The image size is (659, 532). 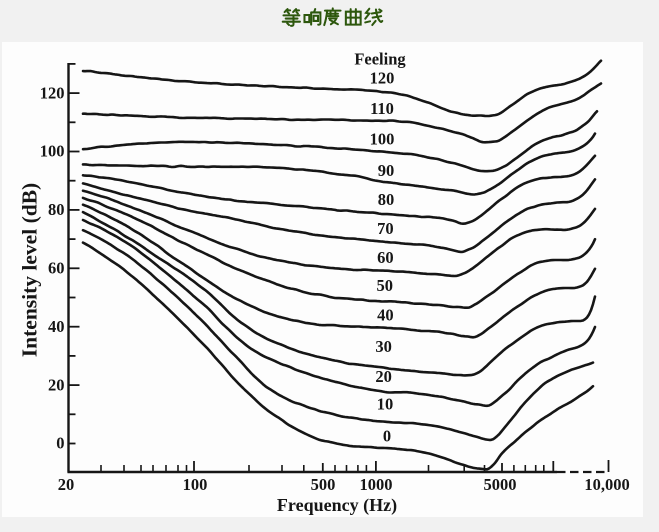 I want to click on svg-text: 30, so click(x=383, y=346).